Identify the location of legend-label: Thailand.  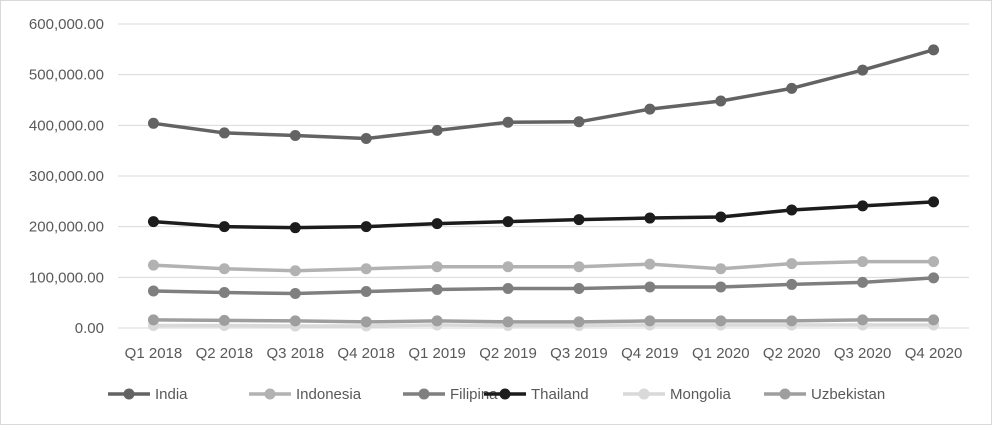
(560, 394).